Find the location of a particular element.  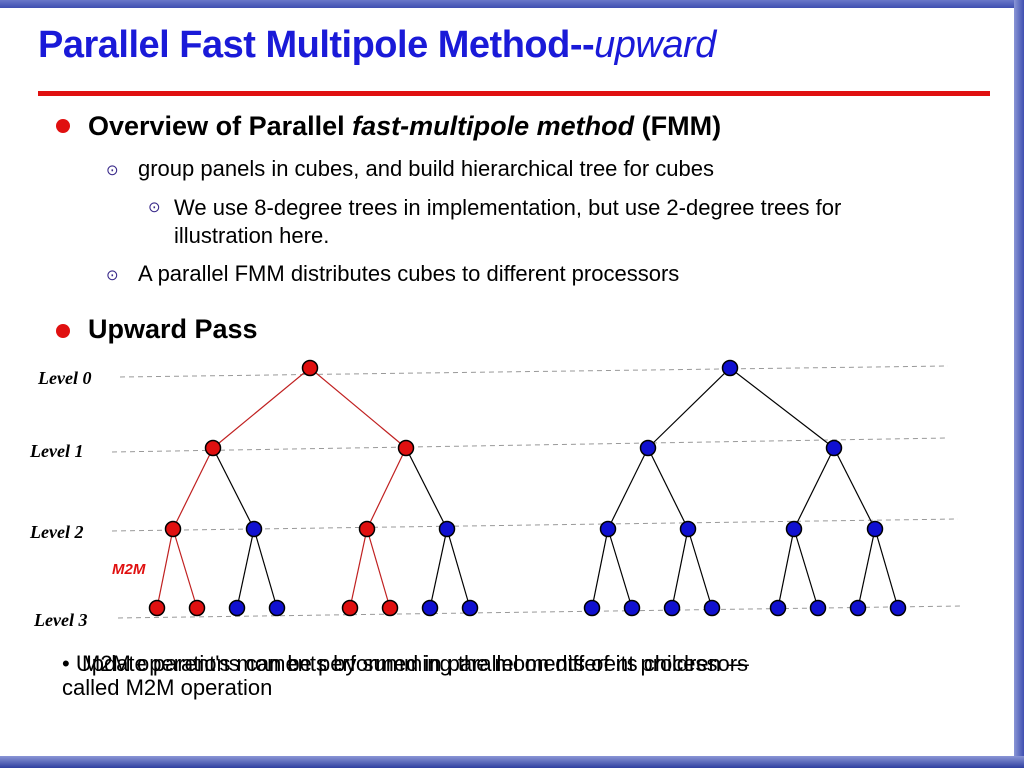

level-1-label: Level 1 is located at coordinates (56, 451).